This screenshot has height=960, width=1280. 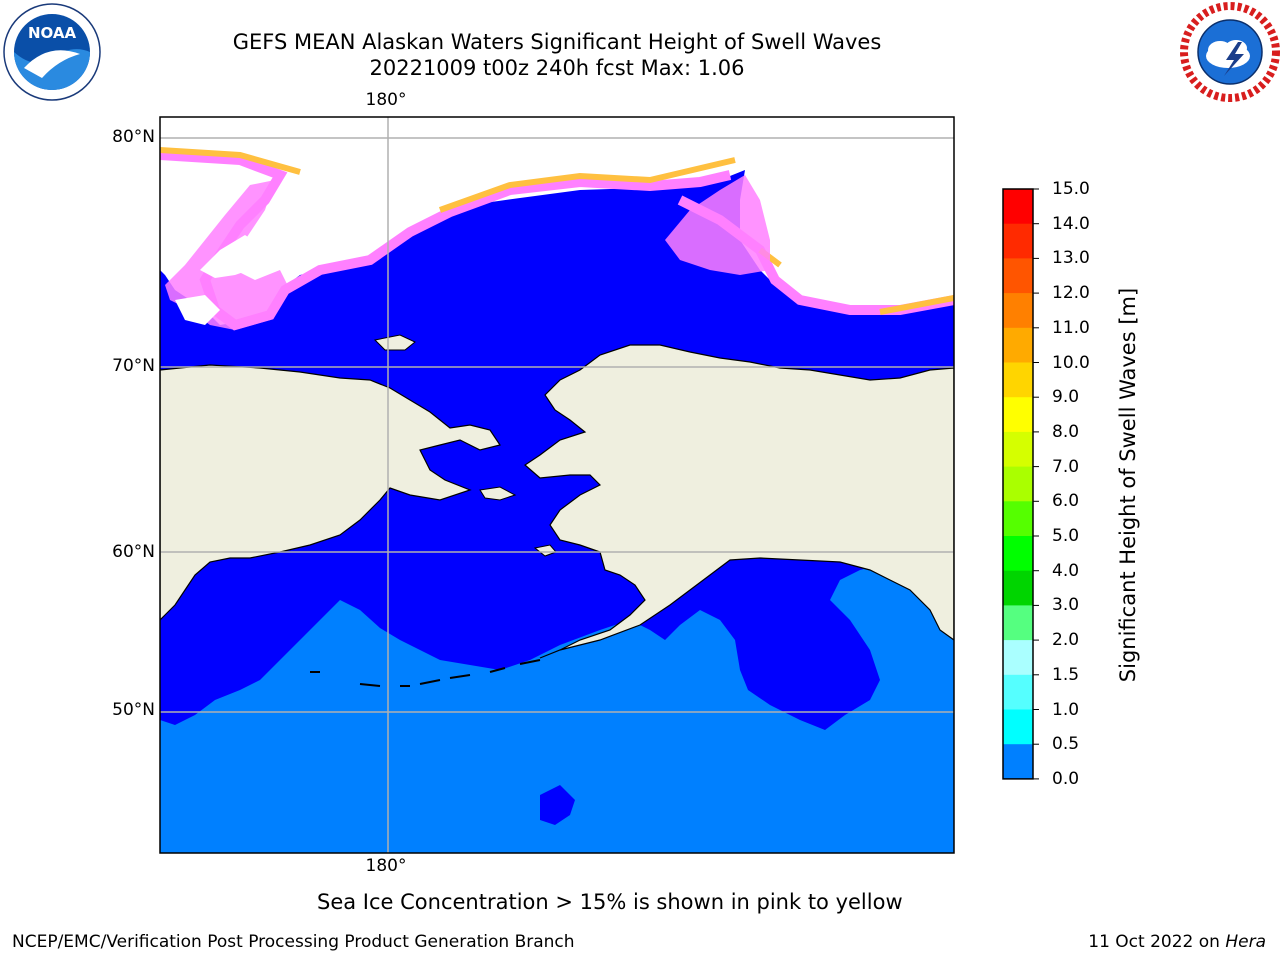 What do you see at coordinates (717, 225) in the screenshot?
I see `chukchi-ice-pack` at bounding box center [717, 225].